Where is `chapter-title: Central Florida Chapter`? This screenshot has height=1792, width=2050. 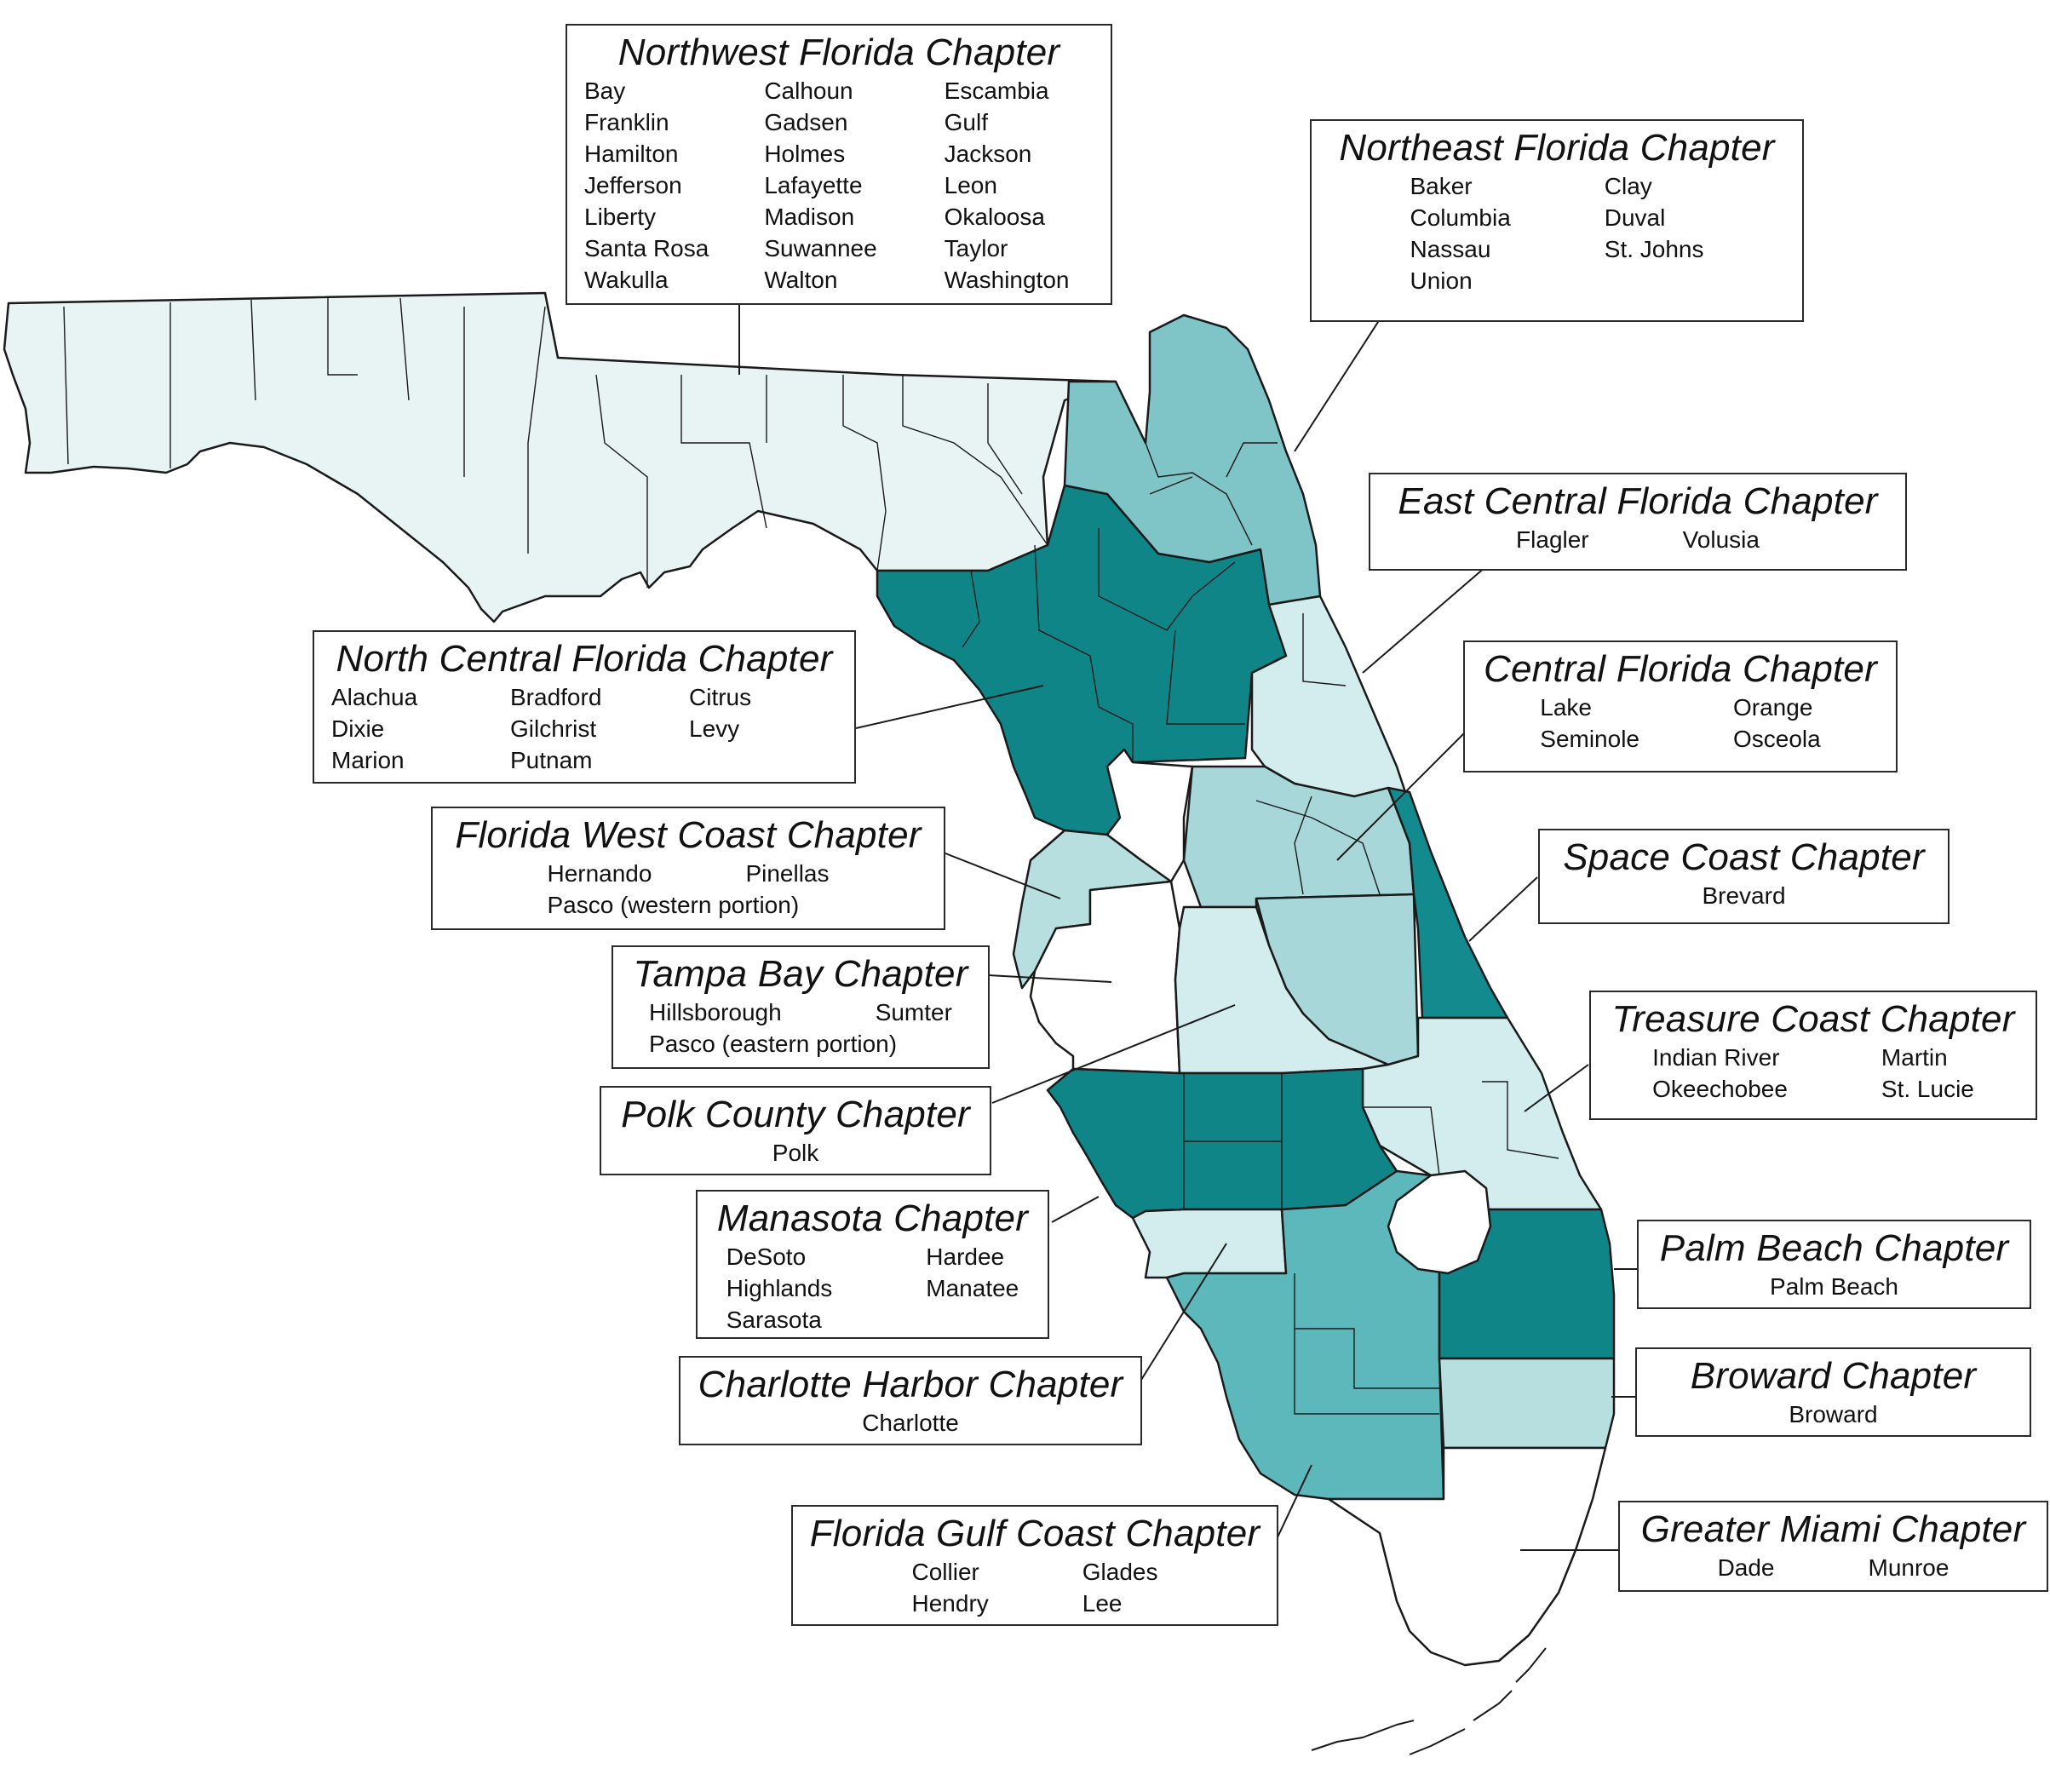 chapter-title: Central Florida Chapter is located at coordinates (1680, 669).